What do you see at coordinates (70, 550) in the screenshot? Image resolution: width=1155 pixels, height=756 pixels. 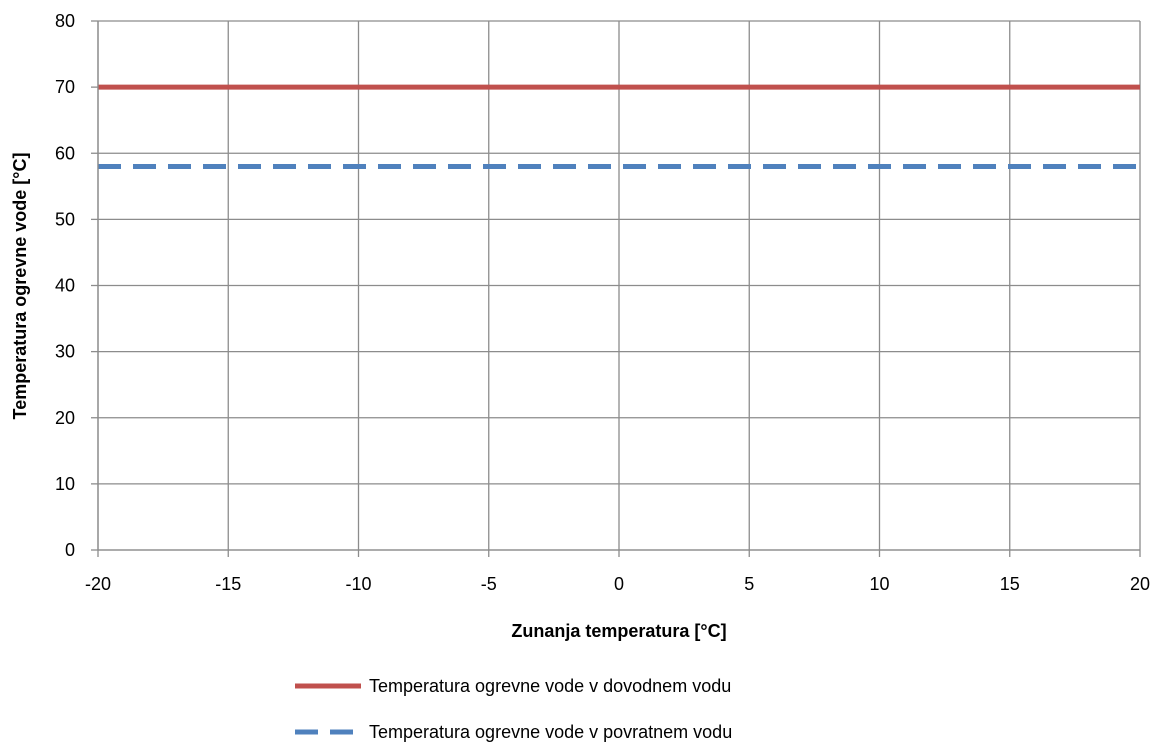 I see `y-tick-label: 0` at bounding box center [70, 550].